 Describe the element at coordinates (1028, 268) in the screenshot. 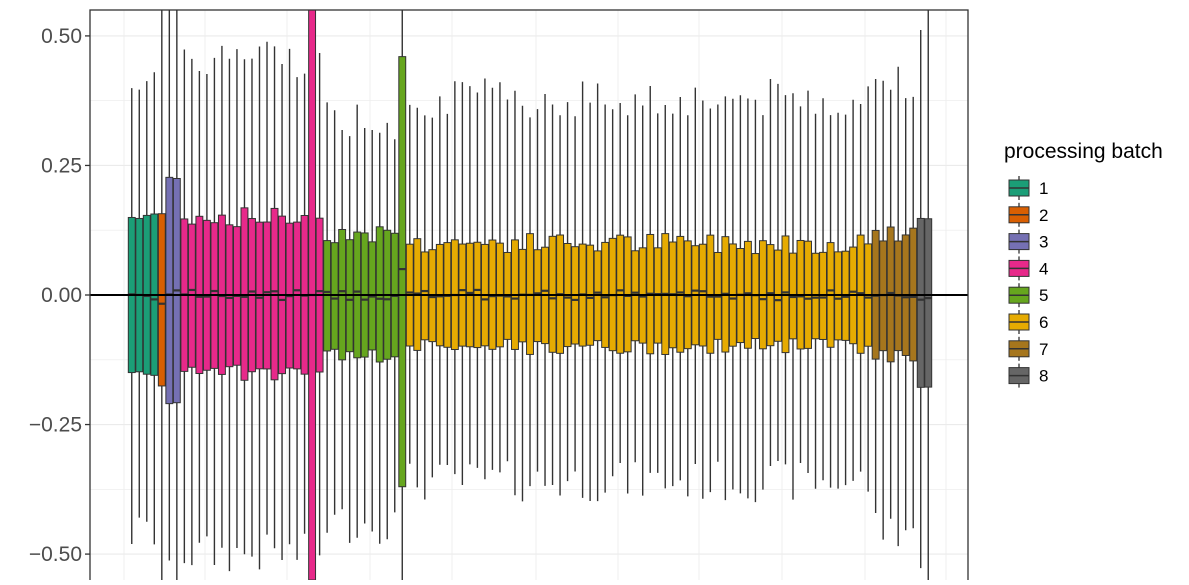

I see `legend-item-4: 4` at that location.